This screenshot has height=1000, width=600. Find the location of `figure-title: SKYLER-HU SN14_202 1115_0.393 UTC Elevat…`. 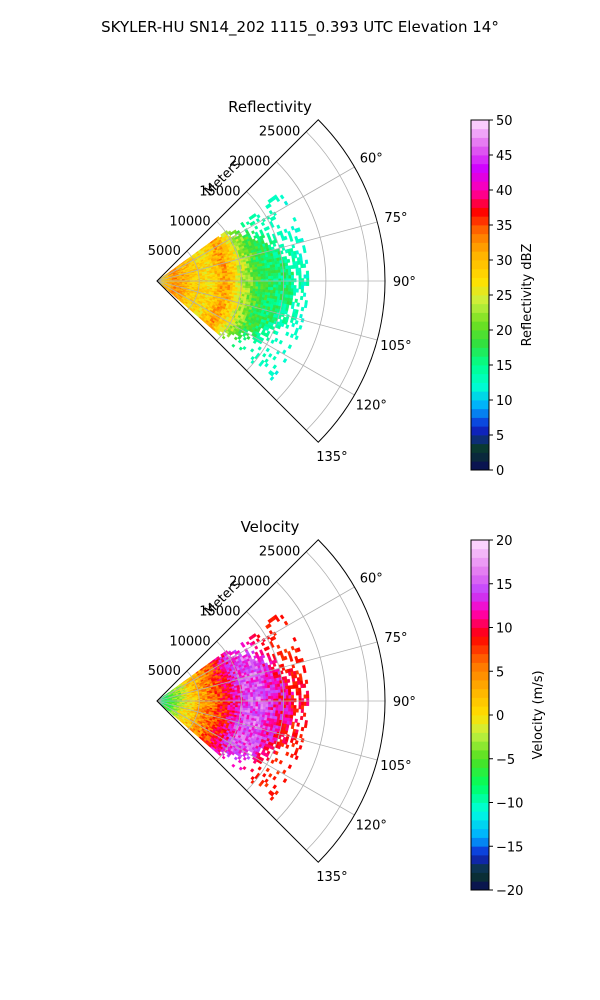

figure-title: SKYLER-HU SN14_202 1115_0.393 UTC Elevat… is located at coordinates (300, 27).